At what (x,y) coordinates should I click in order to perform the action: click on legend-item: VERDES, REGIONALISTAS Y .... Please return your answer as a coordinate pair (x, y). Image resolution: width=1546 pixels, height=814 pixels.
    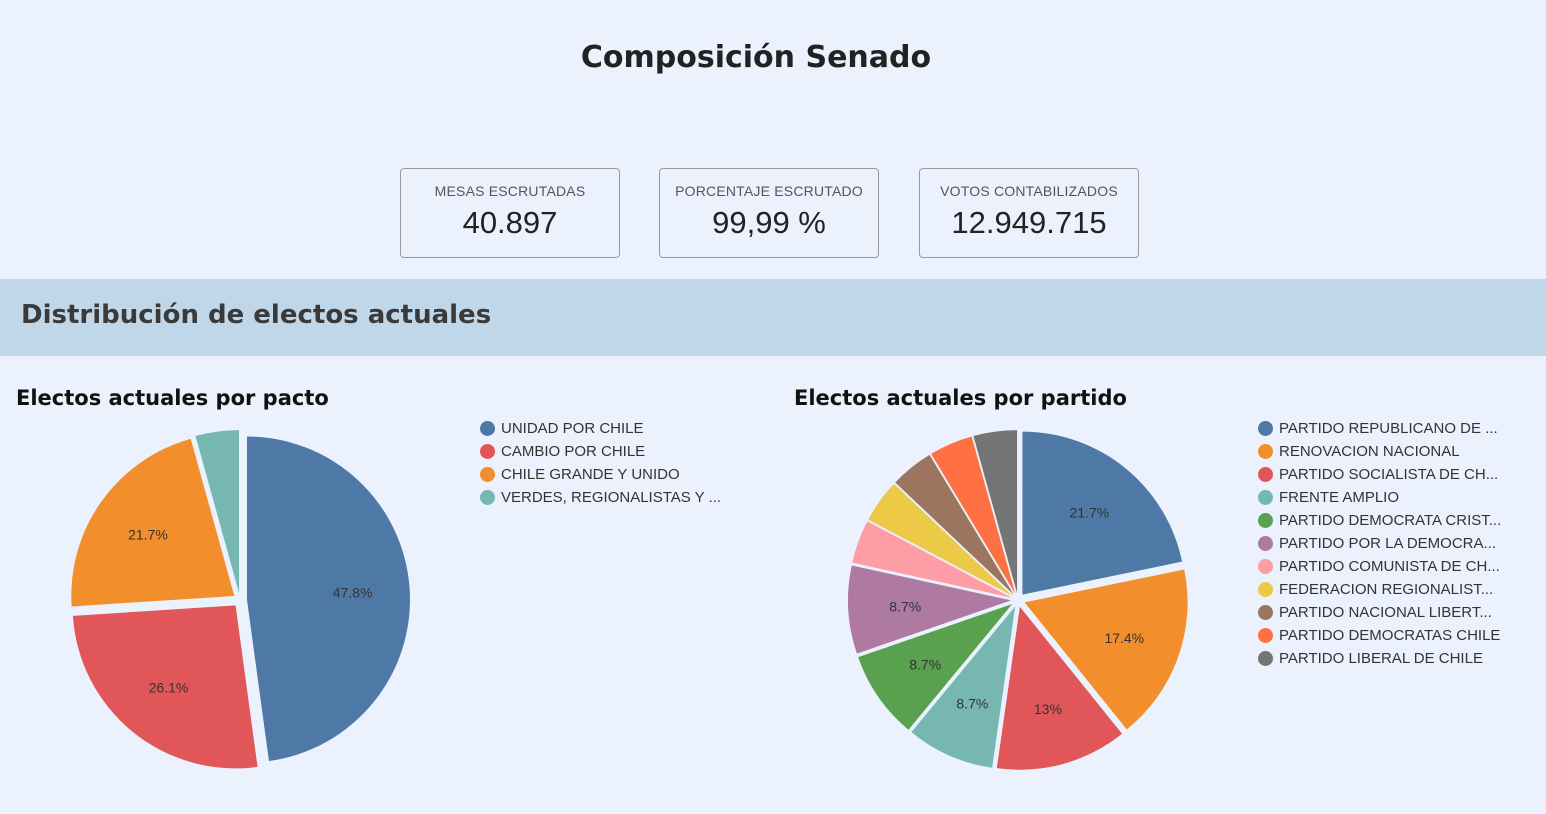
    Looking at the image, I should click on (600, 497).